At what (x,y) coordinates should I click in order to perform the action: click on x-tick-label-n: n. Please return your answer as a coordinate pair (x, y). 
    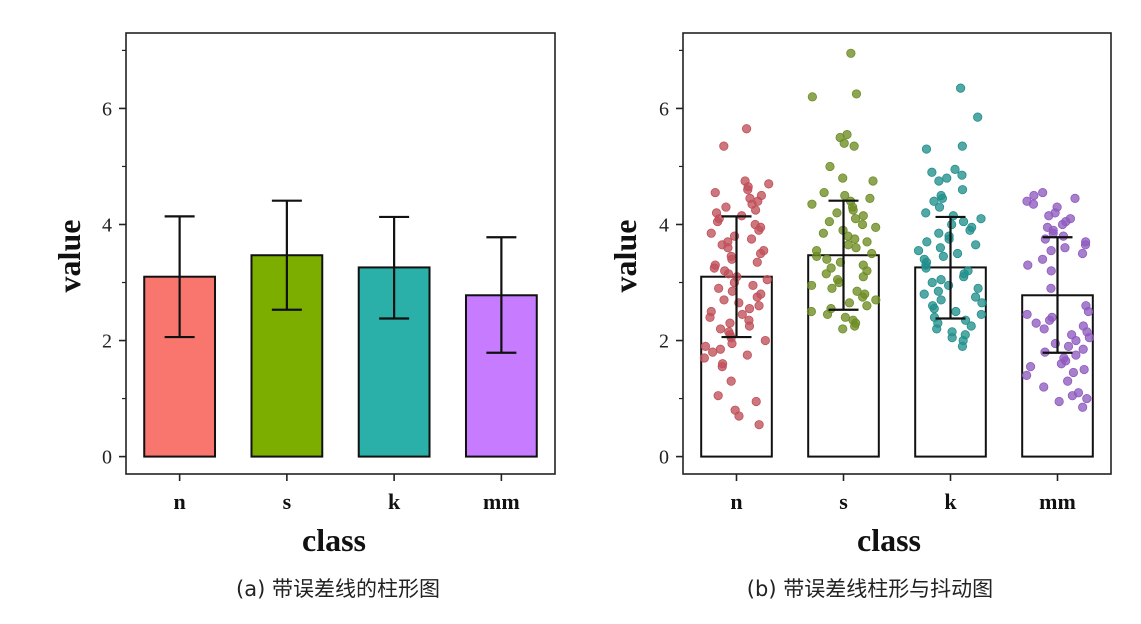
    Looking at the image, I should click on (736, 501).